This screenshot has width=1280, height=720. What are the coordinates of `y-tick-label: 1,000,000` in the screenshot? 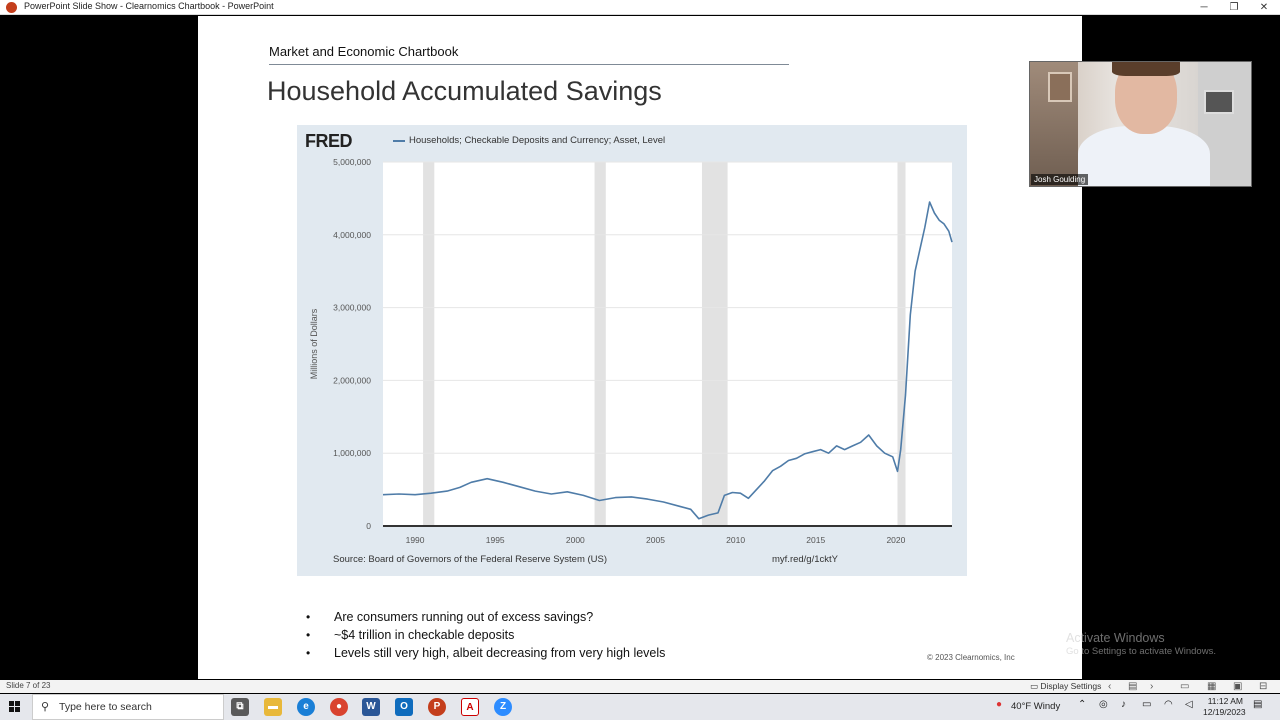 It's located at (352, 453).